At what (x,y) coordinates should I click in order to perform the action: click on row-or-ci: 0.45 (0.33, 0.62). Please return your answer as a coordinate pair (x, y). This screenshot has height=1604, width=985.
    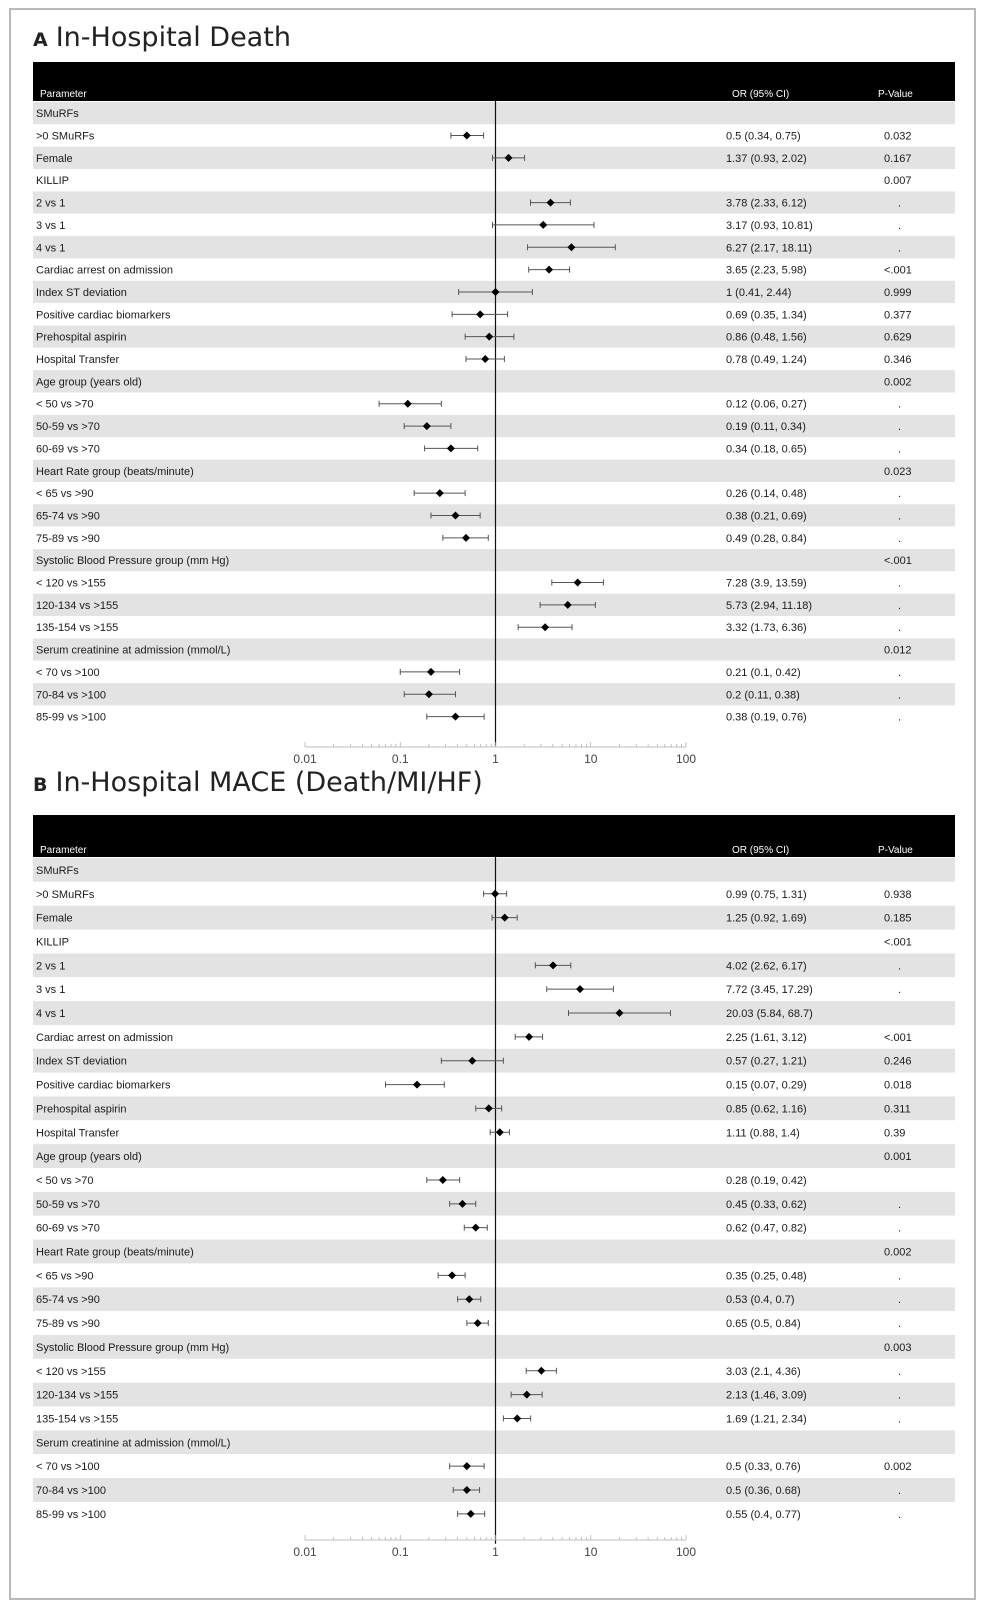
    Looking at the image, I should click on (766, 1205).